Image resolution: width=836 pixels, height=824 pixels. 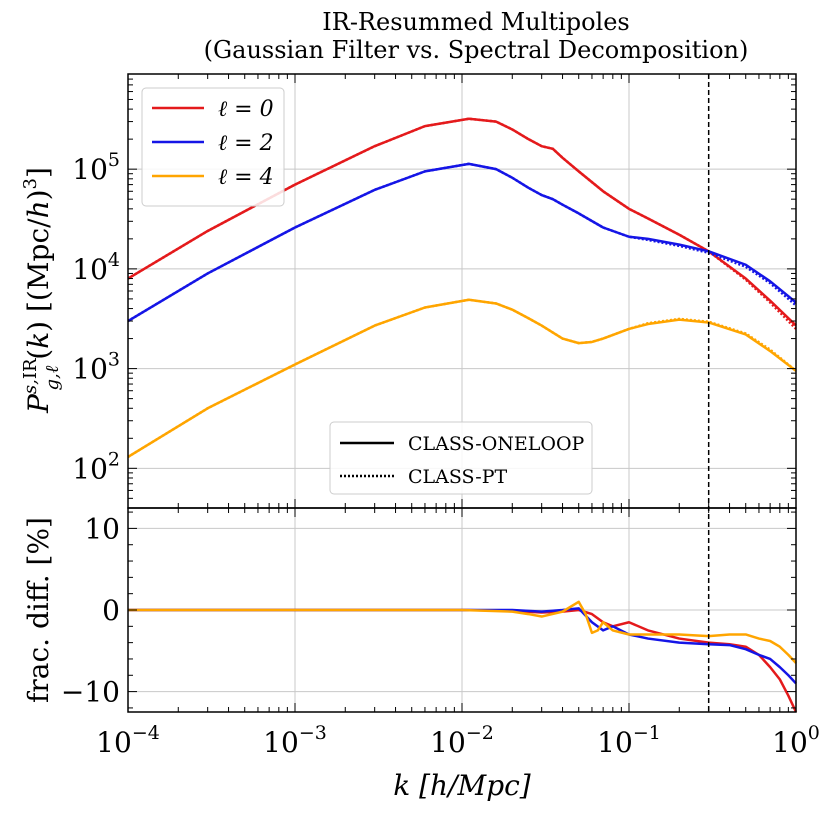 I want to click on style-legend-solid-label: CLASS-ONELOOP, so click(x=496, y=444).